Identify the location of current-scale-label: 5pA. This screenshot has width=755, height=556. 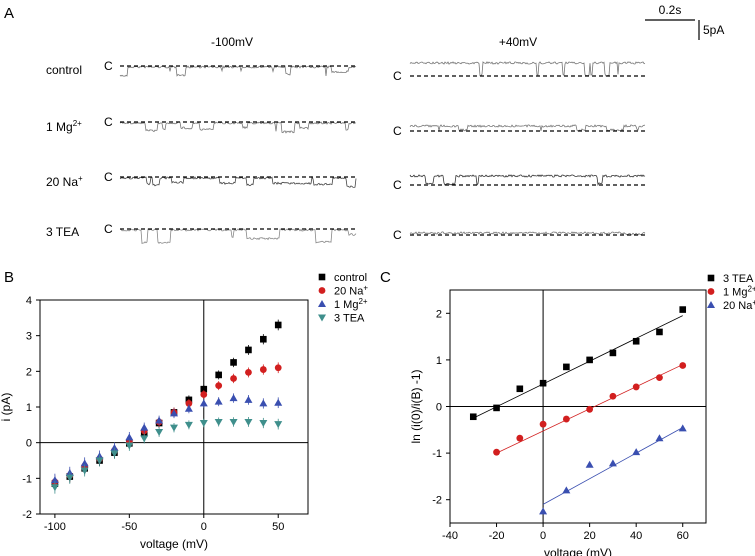
(713, 30).